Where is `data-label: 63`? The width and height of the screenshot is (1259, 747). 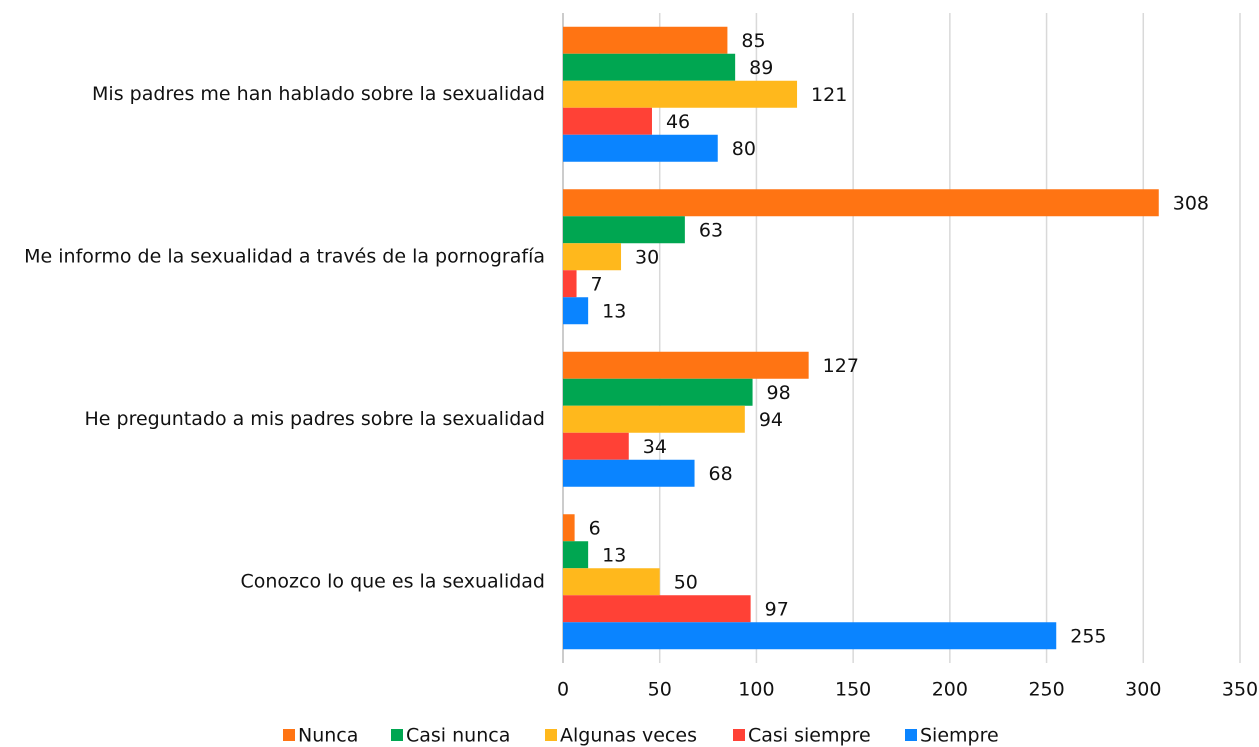 data-label: 63 is located at coordinates (711, 230).